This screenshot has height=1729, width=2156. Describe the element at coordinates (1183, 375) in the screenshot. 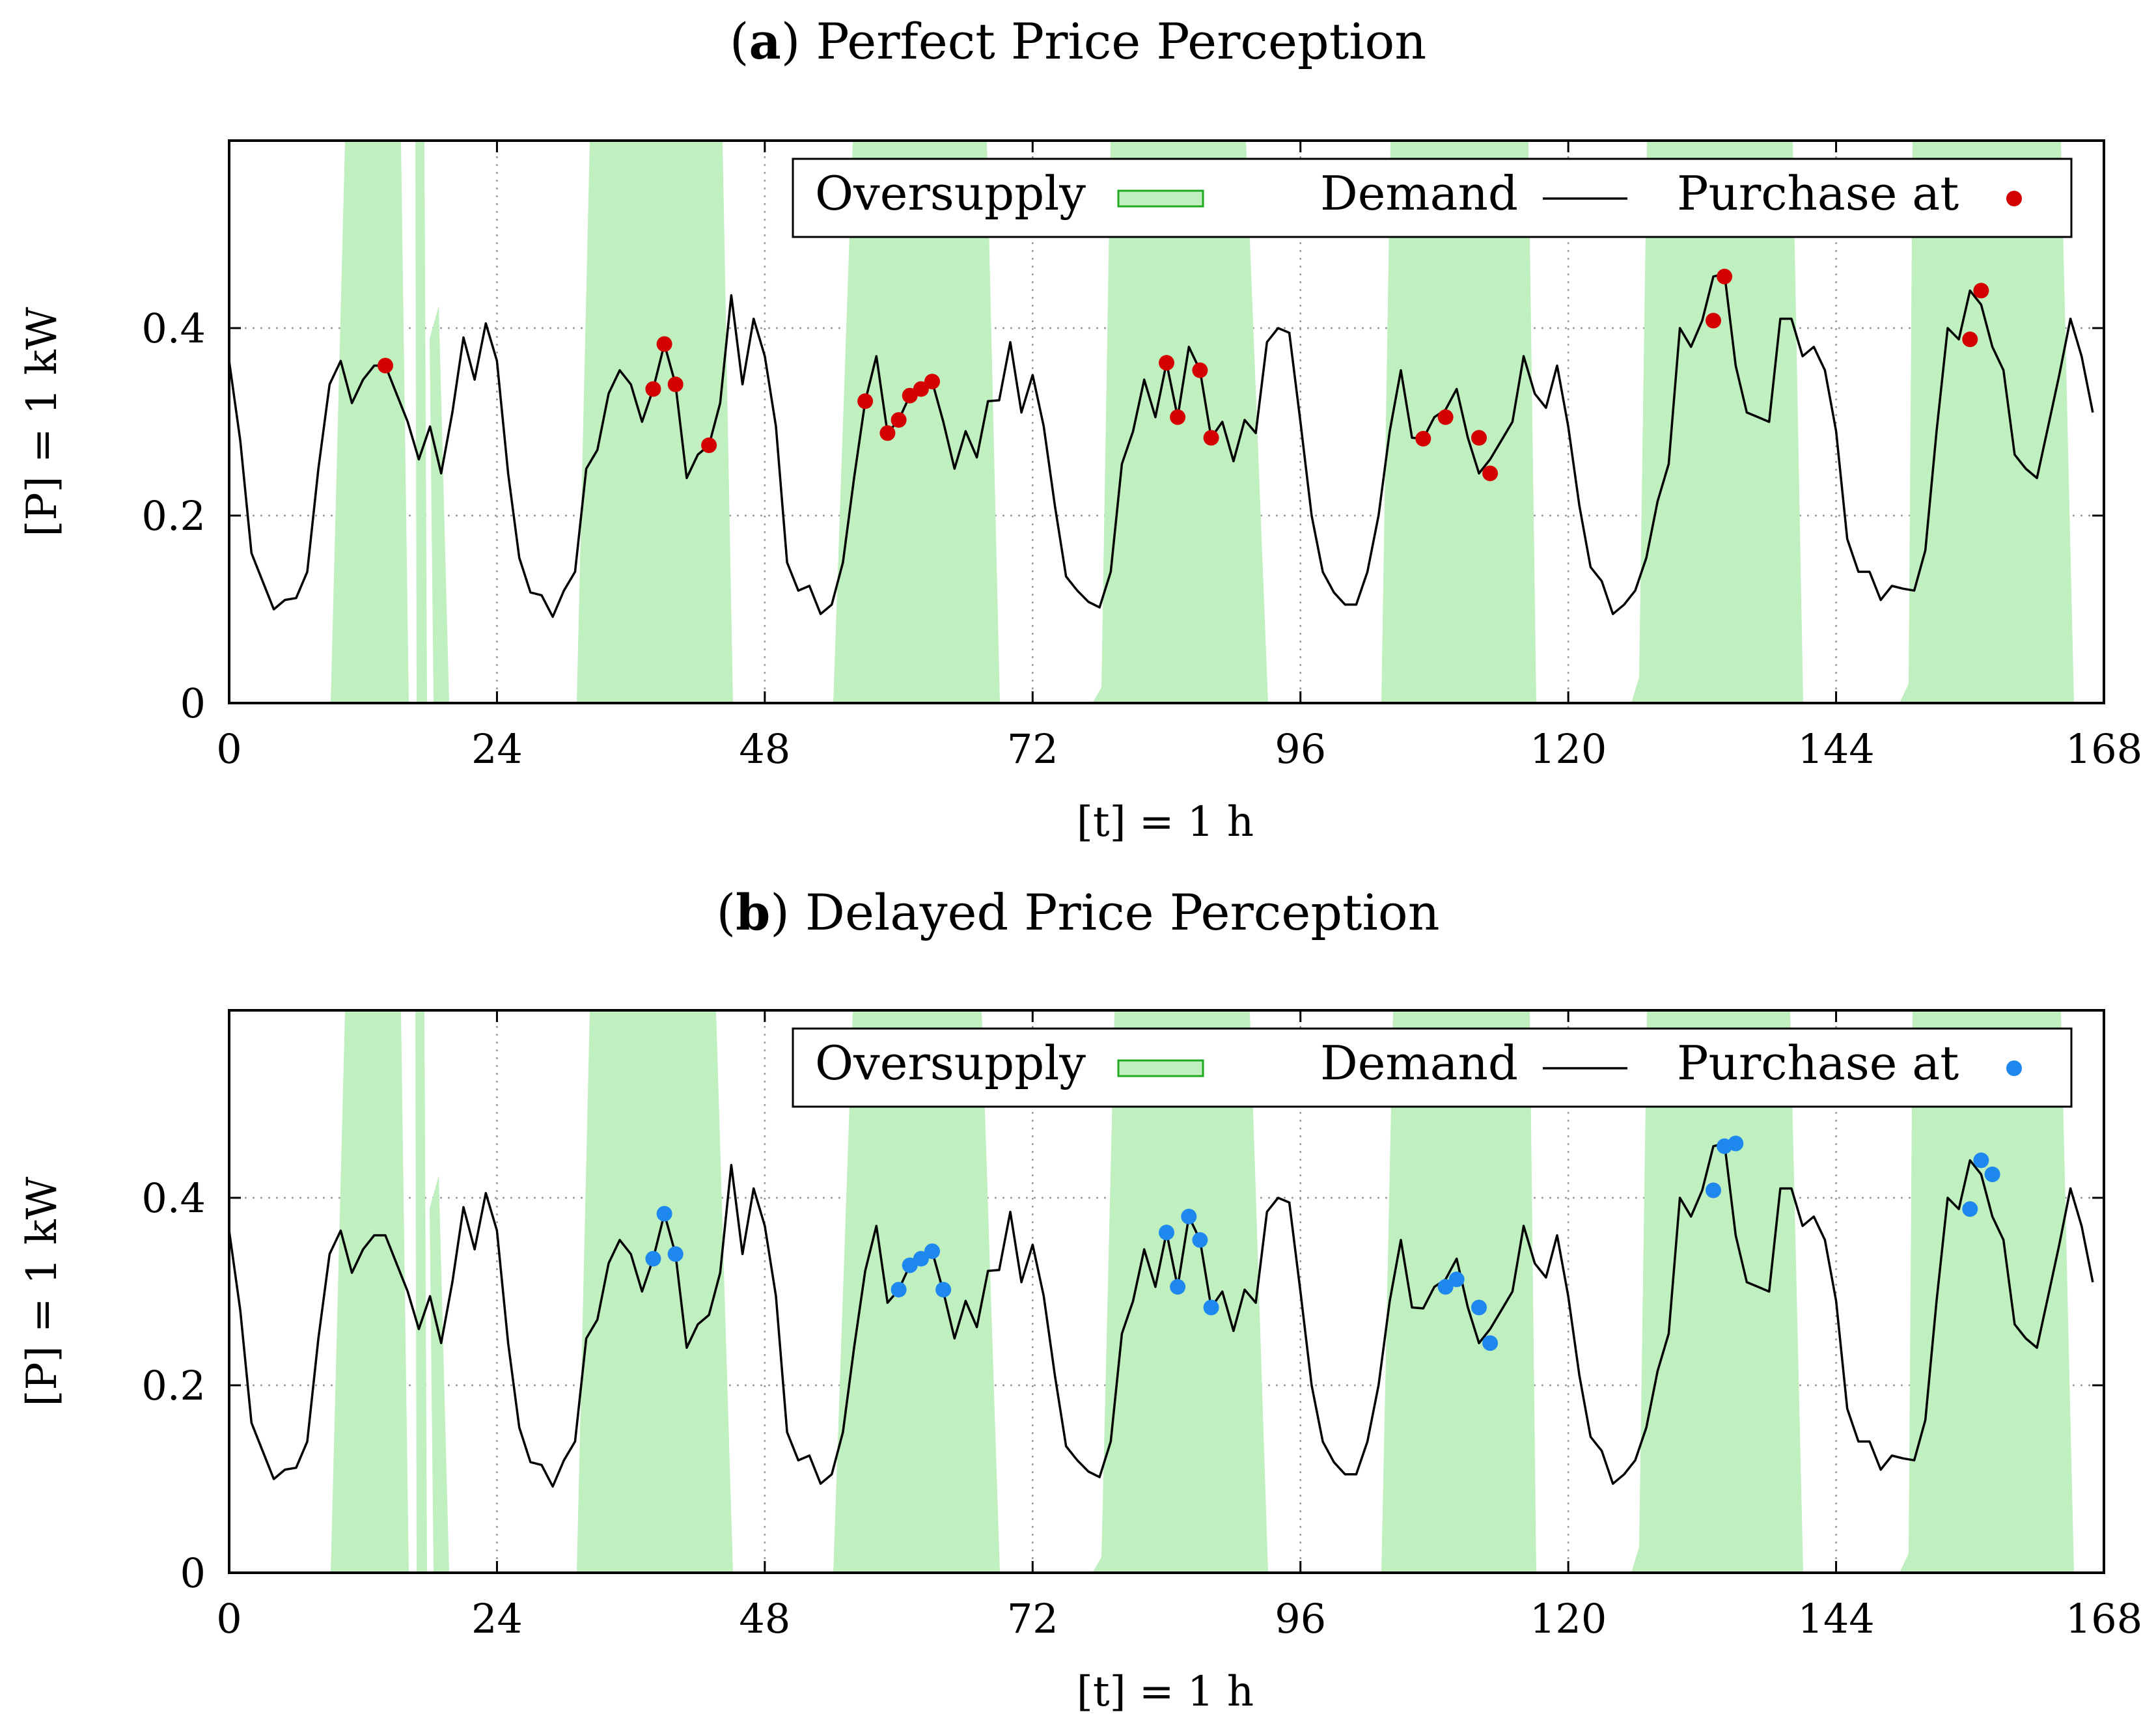

I see `panel-a-purchase-points` at that location.